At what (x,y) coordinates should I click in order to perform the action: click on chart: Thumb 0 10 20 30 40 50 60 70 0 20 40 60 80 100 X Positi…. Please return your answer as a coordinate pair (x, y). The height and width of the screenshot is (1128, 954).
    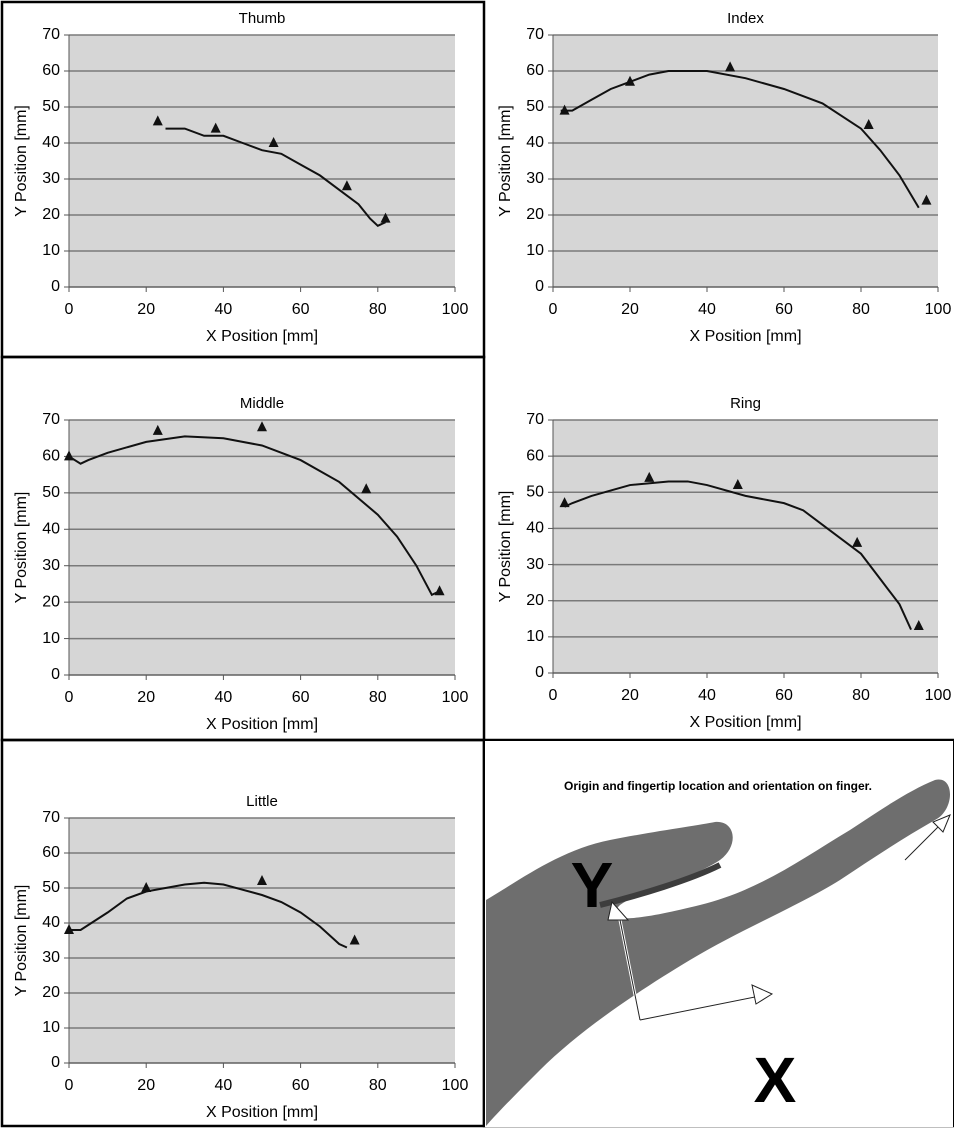
    Looking at the image, I should click on (240, 177).